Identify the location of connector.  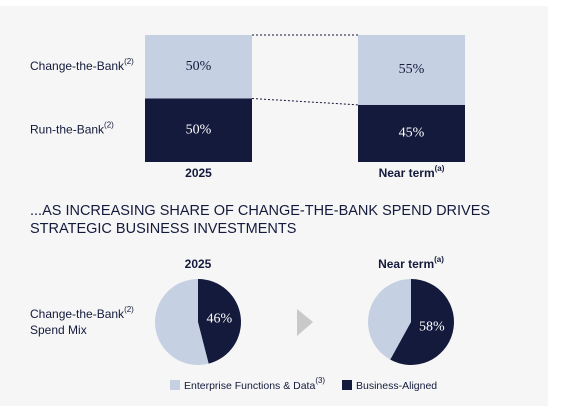
(305, 102).